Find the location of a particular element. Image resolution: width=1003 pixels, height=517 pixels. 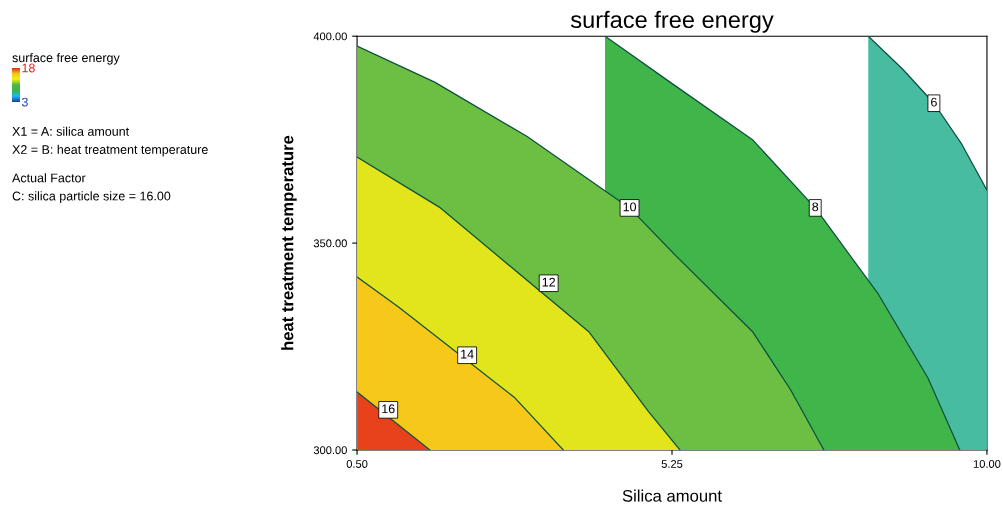

annotation: 14 is located at coordinates (467, 354).